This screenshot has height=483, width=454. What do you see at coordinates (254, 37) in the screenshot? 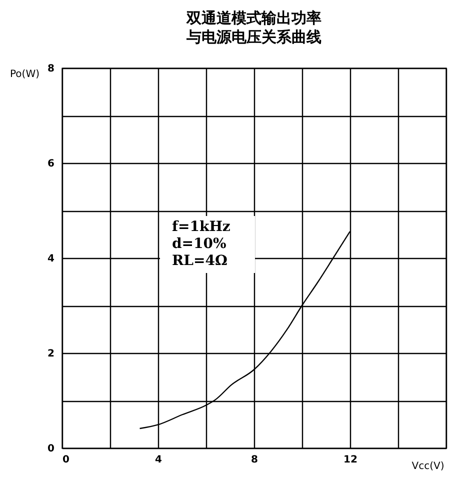
I see `text: 与电源电压关系曲线` at bounding box center [254, 37].